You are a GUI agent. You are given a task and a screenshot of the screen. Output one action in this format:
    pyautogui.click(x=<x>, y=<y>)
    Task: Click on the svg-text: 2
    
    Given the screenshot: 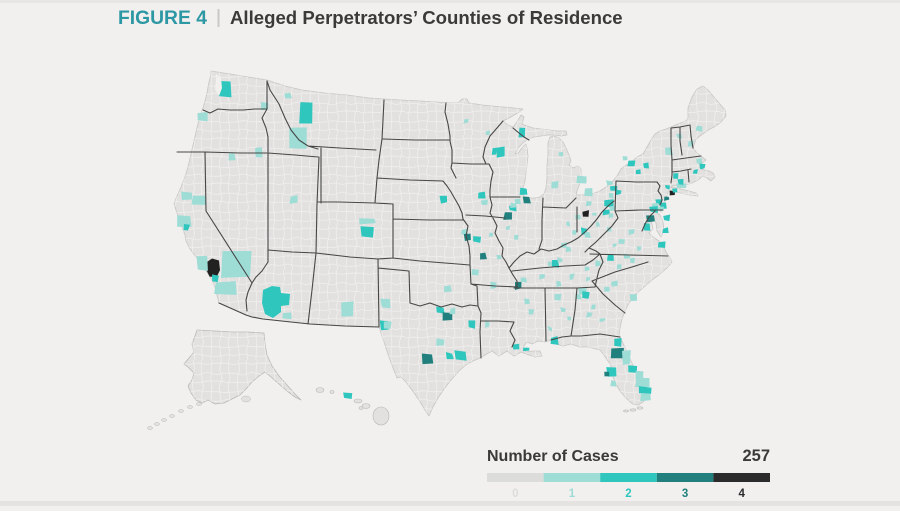 What is the action you would take?
    pyautogui.click(x=628, y=494)
    